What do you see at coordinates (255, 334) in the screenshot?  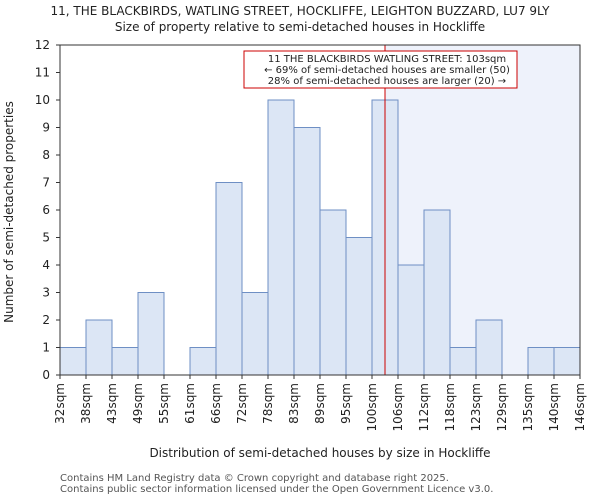 I see `bar-72sqm` at bounding box center [255, 334].